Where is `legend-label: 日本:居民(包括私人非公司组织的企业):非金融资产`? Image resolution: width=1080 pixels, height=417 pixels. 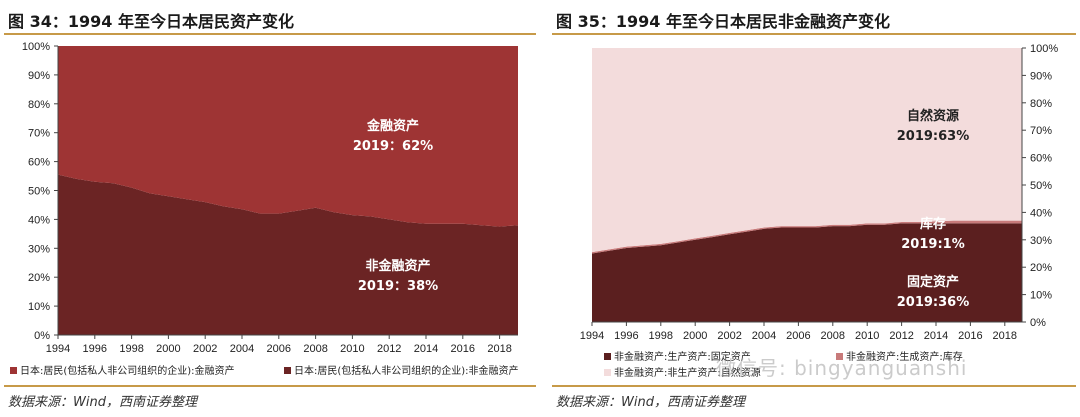 legend-label: 日本:居民(包括私人非公司组织的企业):非金融资产 is located at coordinates (406, 370).